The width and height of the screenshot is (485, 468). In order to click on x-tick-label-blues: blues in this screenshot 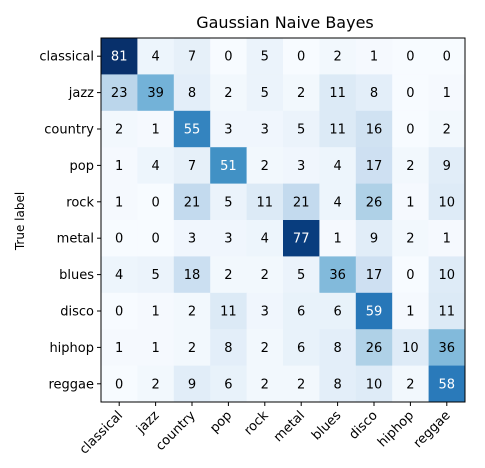, I will do `click(326, 425)`.